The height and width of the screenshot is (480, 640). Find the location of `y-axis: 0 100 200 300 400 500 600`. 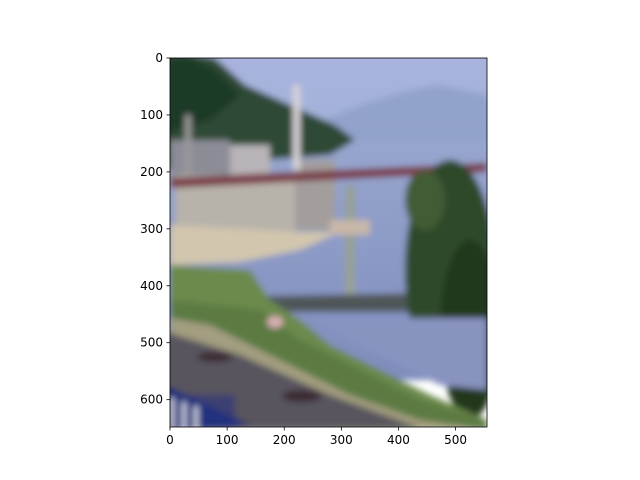

y-axis: 0 100 200 300 400 500 600 is located at coordinates (155, 229).